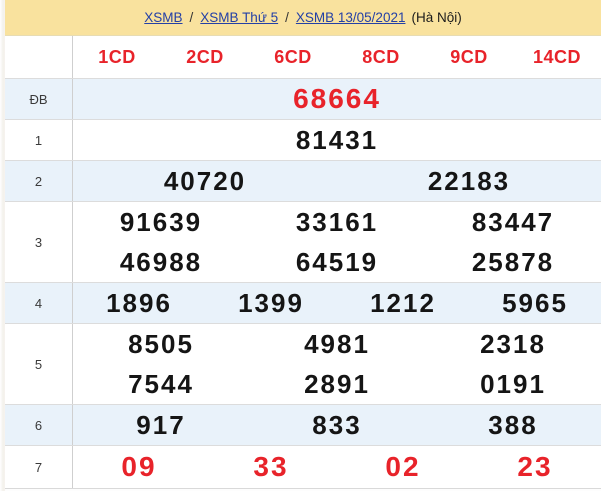 The image size is (601, 491). Describe the element at coordinates (139, 302) in the screenshot. I see `prize-value: 1896` at that location.